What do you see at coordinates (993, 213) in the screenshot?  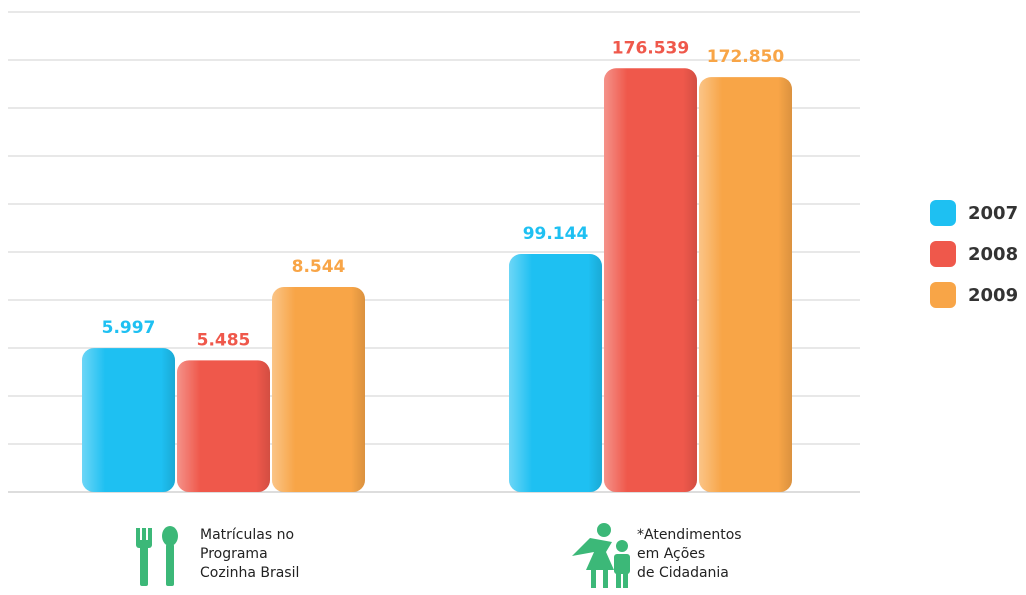 I see `legend-label: 2007` at bounding box center [993, 213].